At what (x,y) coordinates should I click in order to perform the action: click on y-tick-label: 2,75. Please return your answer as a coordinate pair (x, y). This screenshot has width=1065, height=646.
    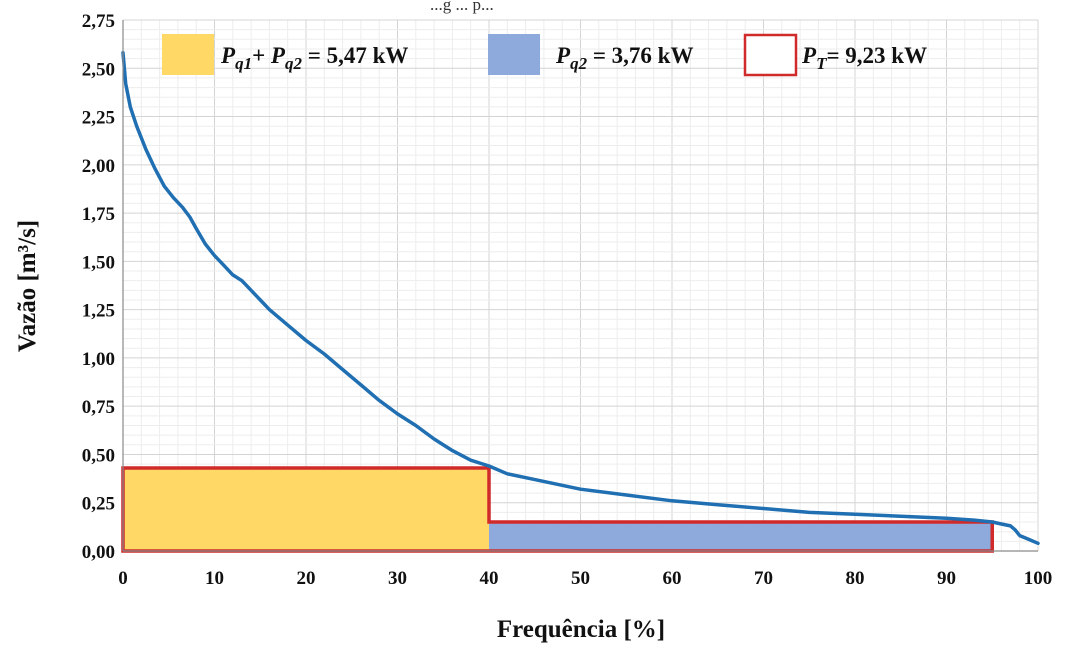
    Looking at the image, I should click on (98, 21).